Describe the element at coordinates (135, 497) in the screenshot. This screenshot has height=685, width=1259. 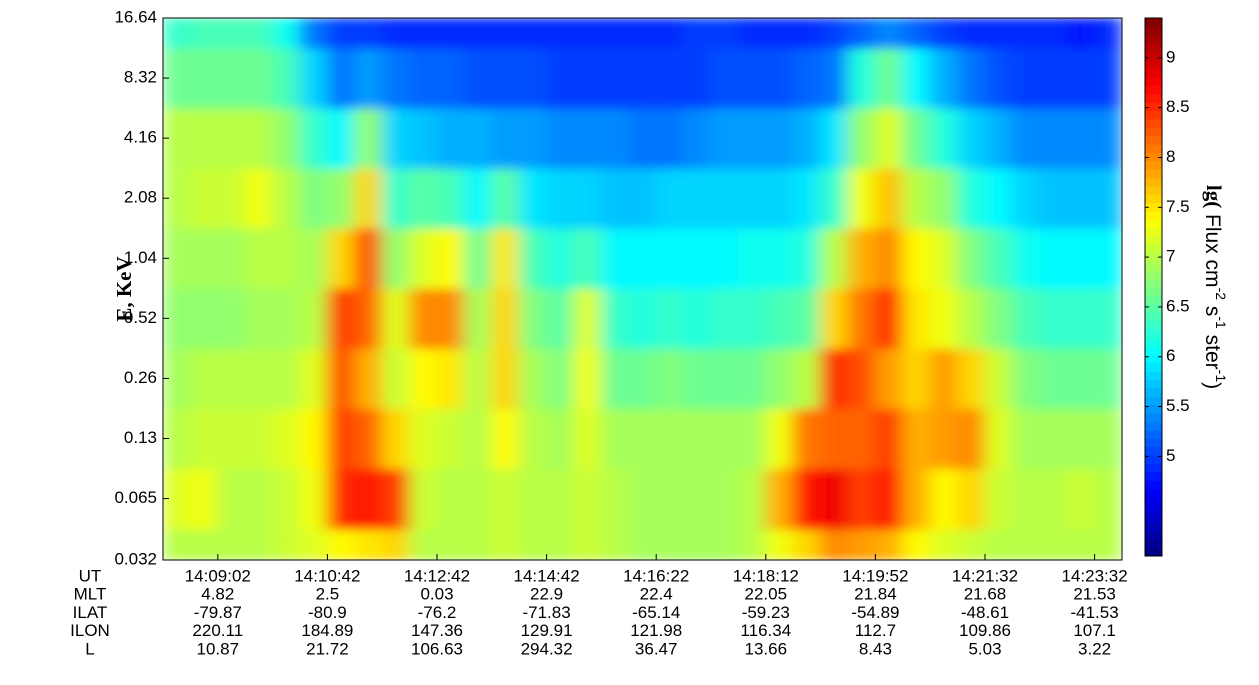
I see `y-tick-label: 0.065` at that location.